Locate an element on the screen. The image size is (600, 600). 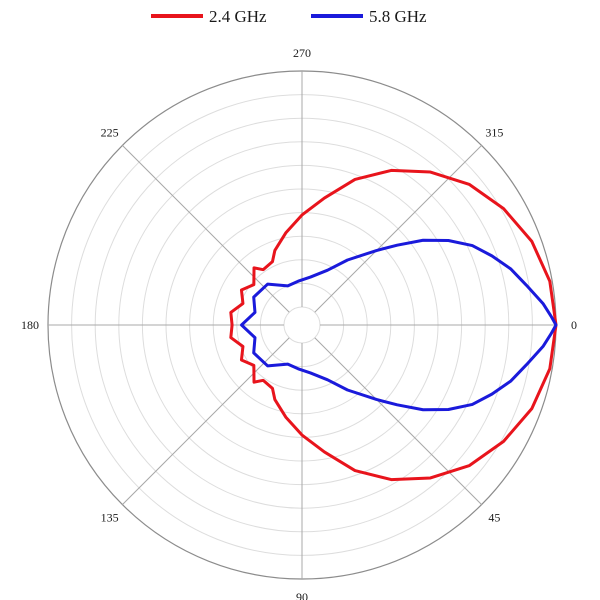
legend-label: 2.4 GHz is located at coordinates (238, 16).